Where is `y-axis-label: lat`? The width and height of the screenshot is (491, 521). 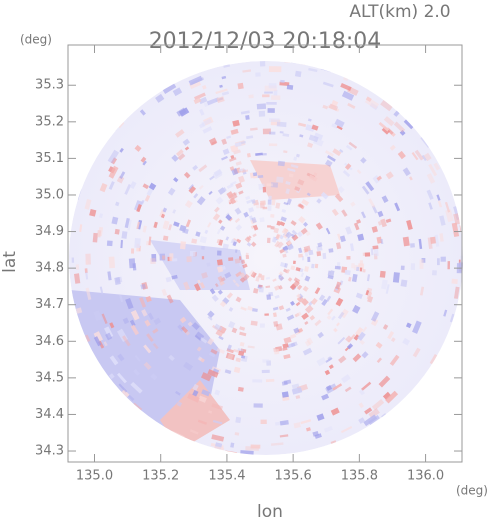 y-axis-label: lat is located at coordinates (10, 262).